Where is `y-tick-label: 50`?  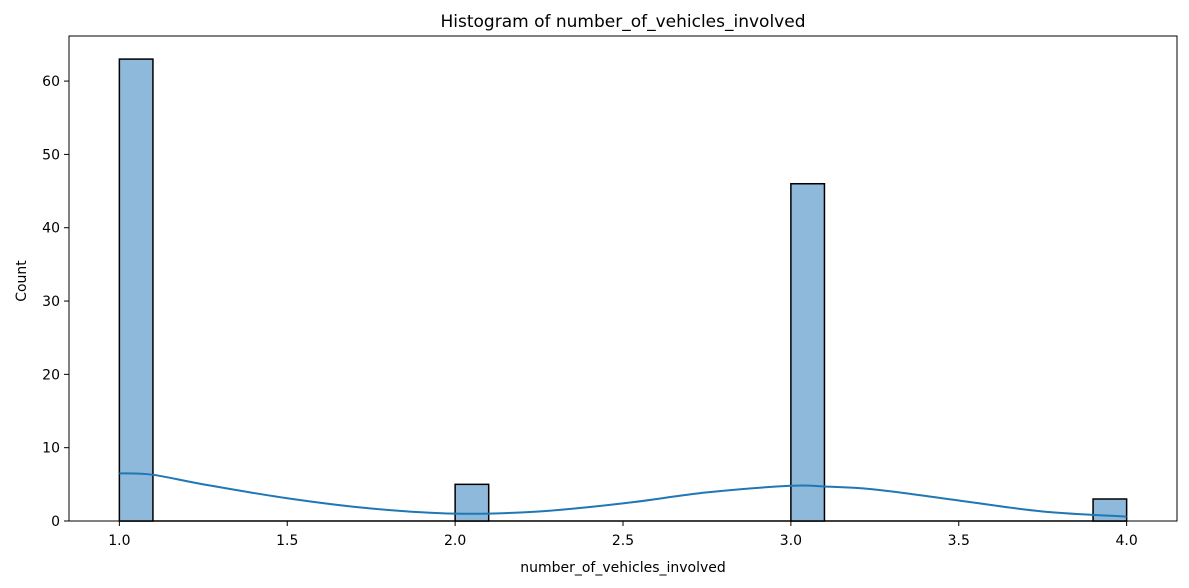
y-tick-label: 50 is located at coordinates (51, 155).